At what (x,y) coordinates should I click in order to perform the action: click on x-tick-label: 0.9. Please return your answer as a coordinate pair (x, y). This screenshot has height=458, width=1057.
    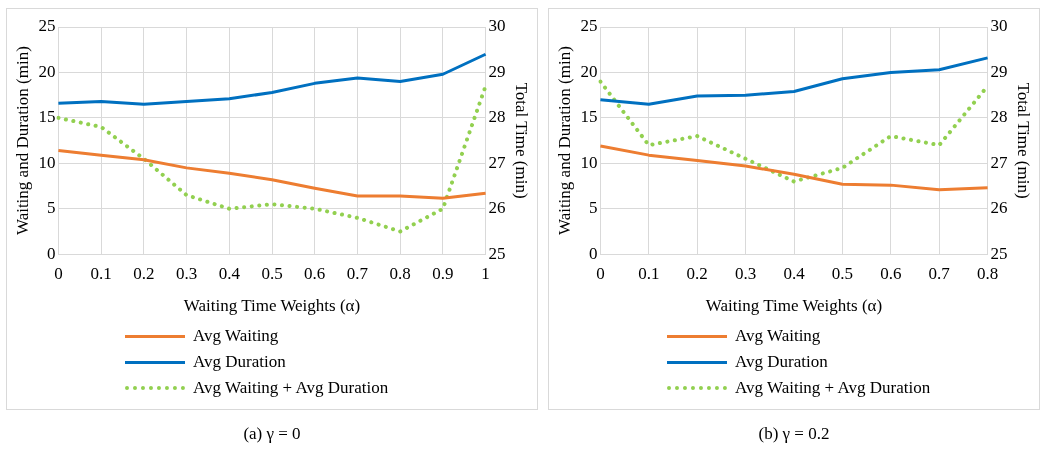
    Looking at the image, I should click on (443, 273).